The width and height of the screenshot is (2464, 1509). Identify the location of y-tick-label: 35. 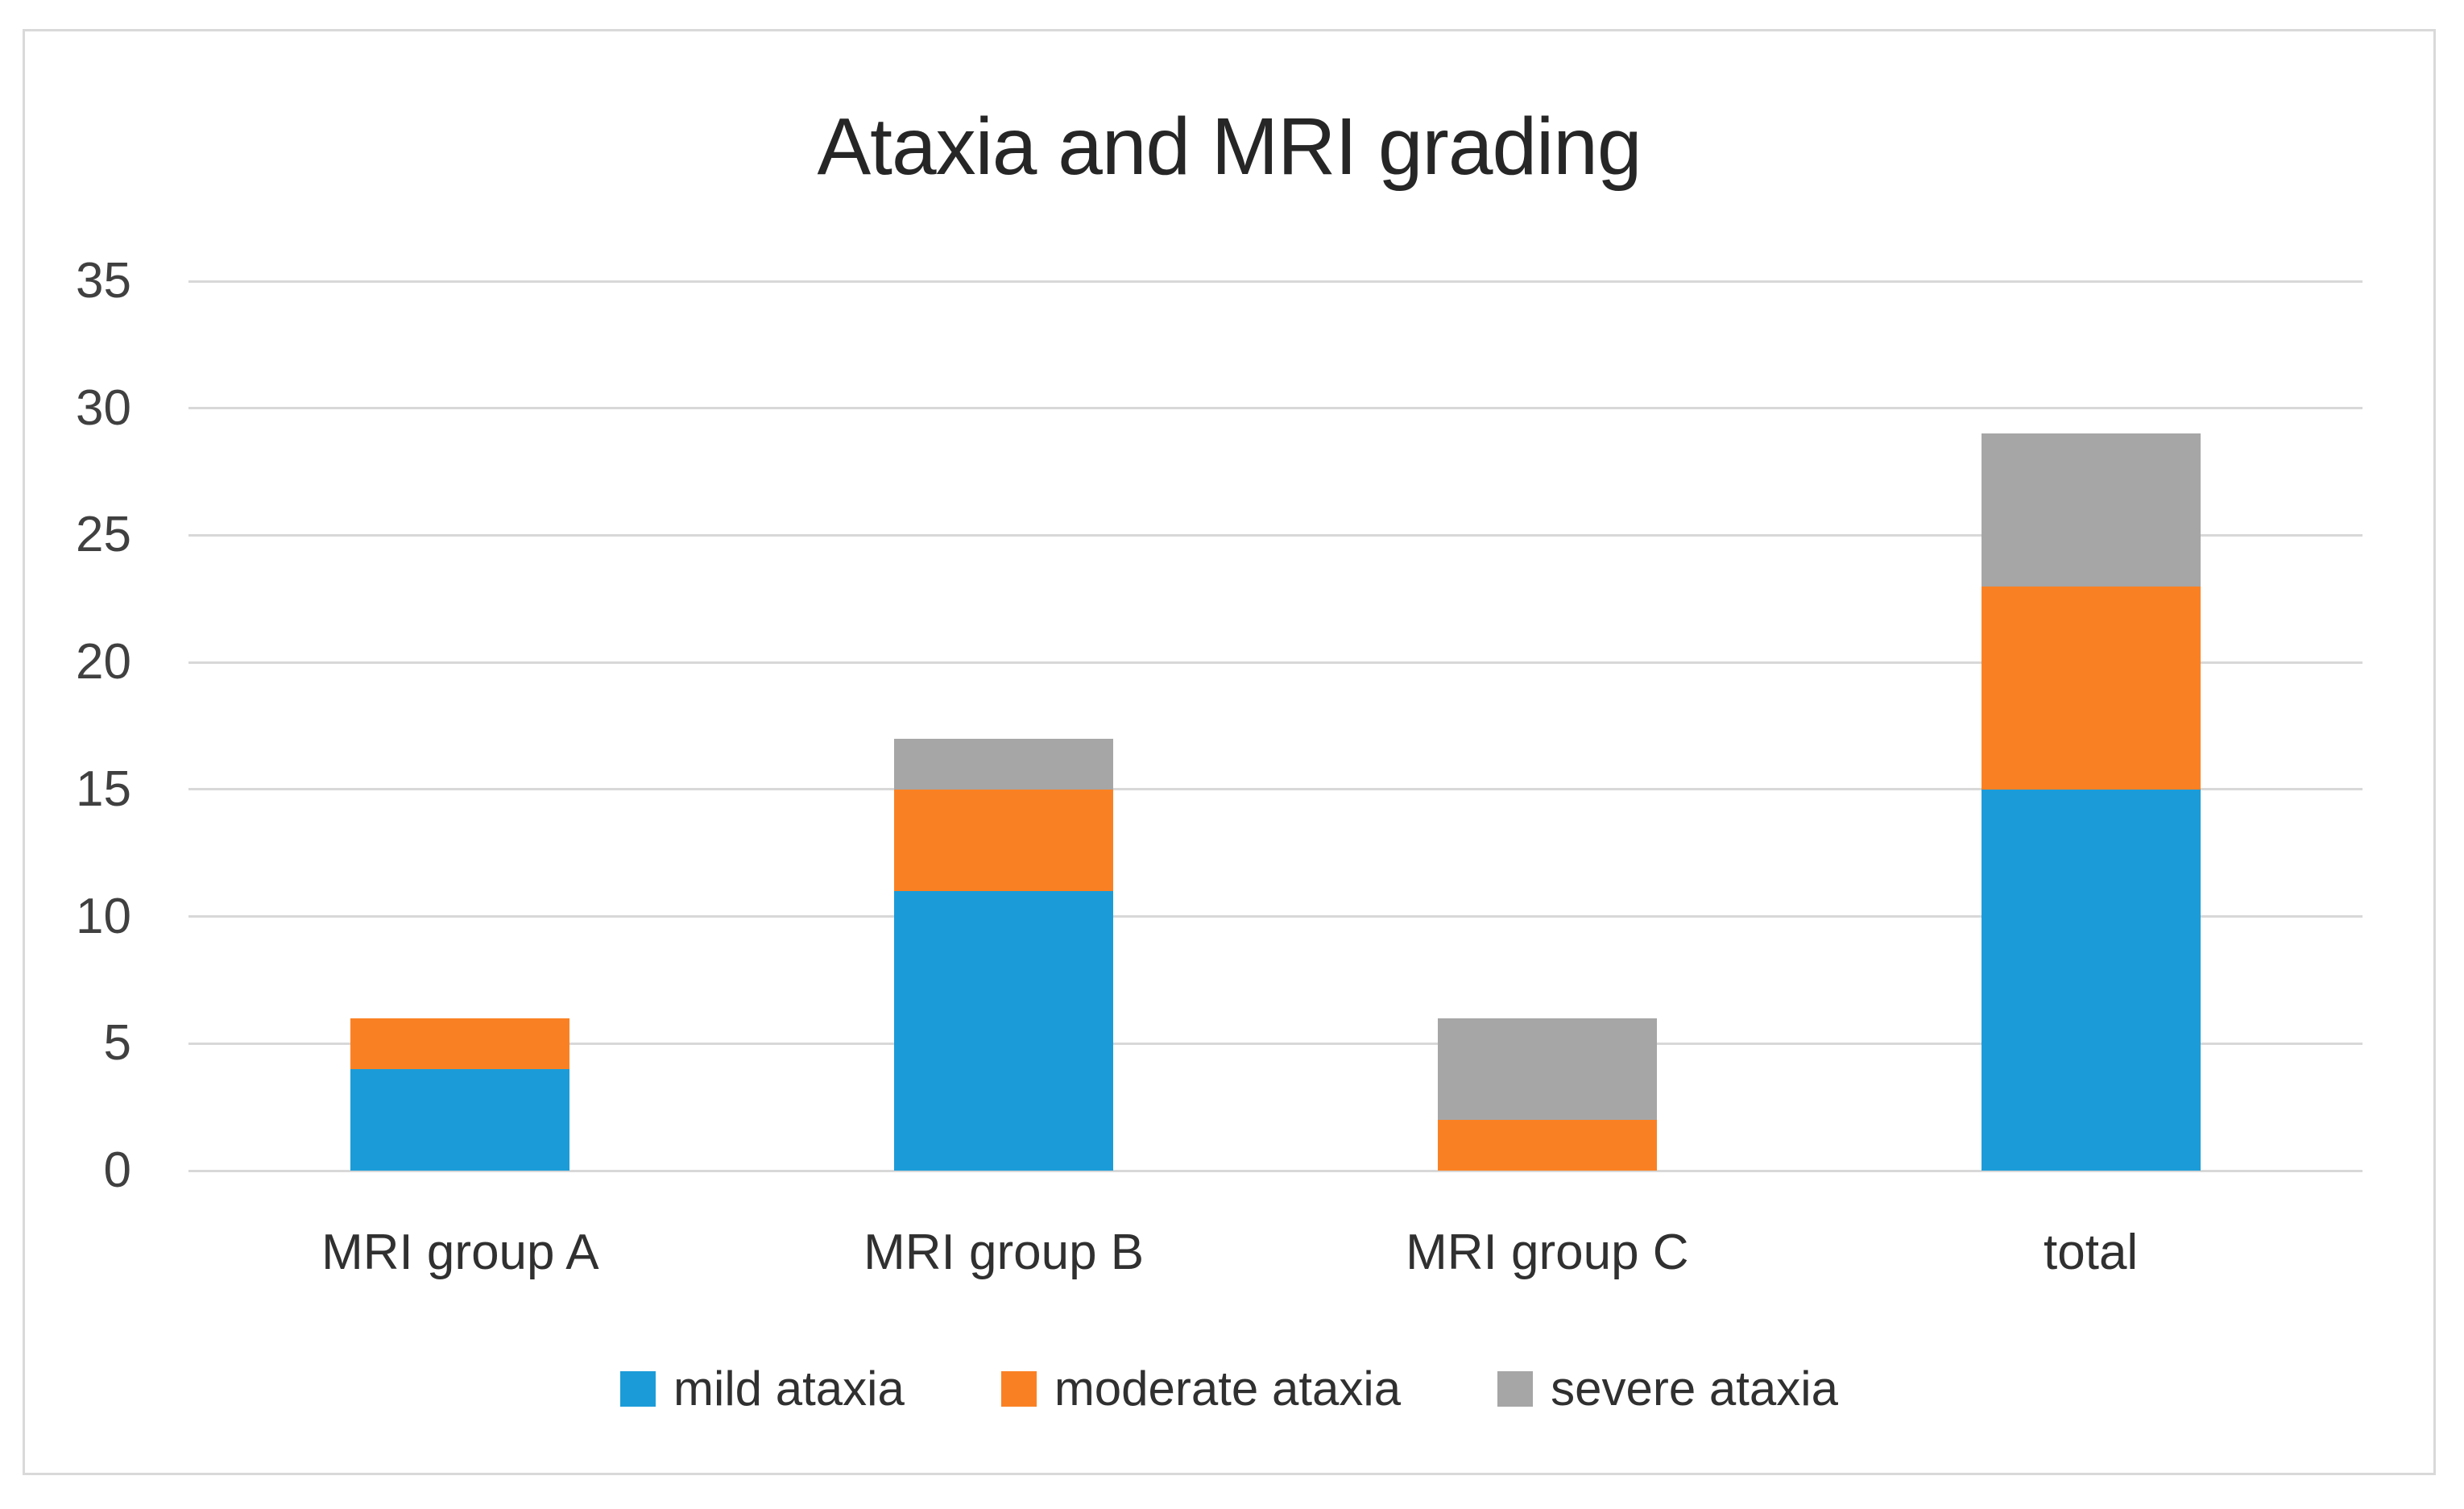
(103, 281).